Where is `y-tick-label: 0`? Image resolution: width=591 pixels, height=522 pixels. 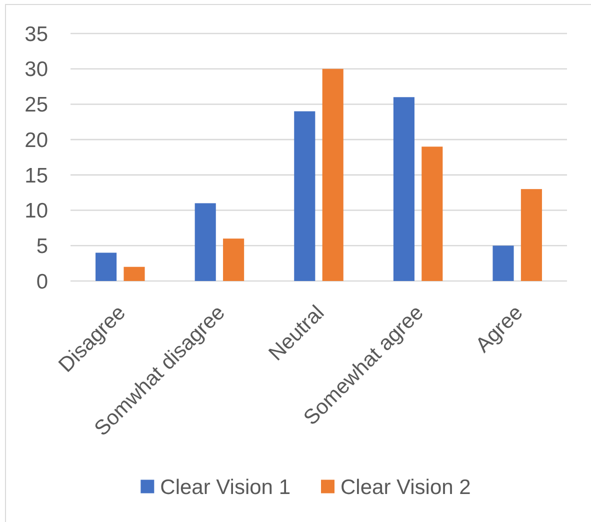 y-tick-label: 0 is located at coordinates (42, 282).